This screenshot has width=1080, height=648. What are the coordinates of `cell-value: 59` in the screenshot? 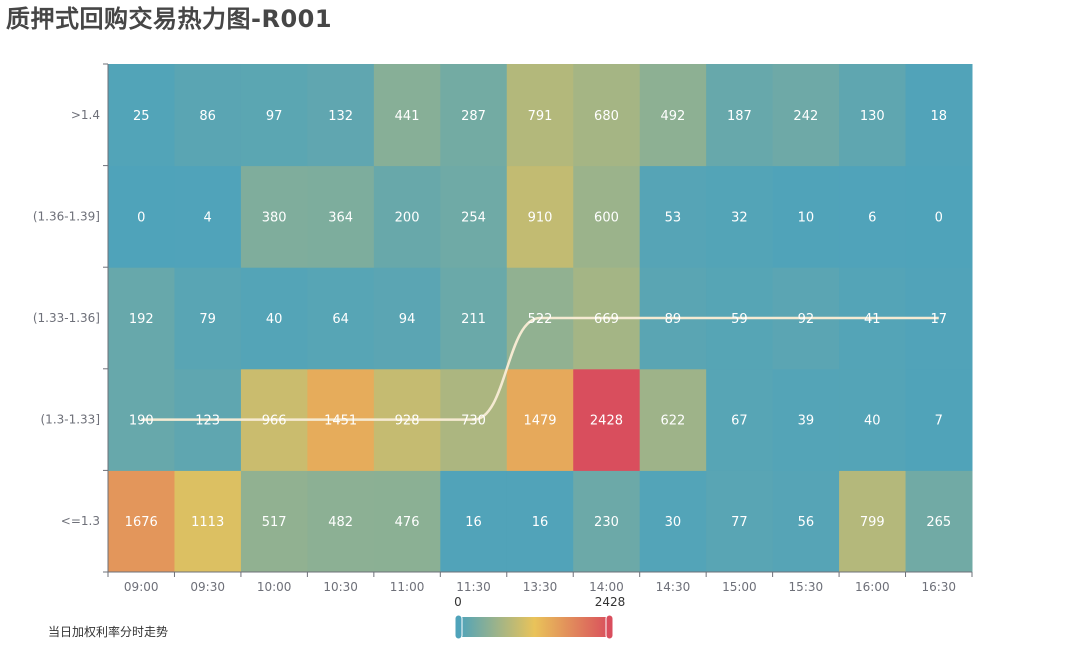 It's located at (739, 319).